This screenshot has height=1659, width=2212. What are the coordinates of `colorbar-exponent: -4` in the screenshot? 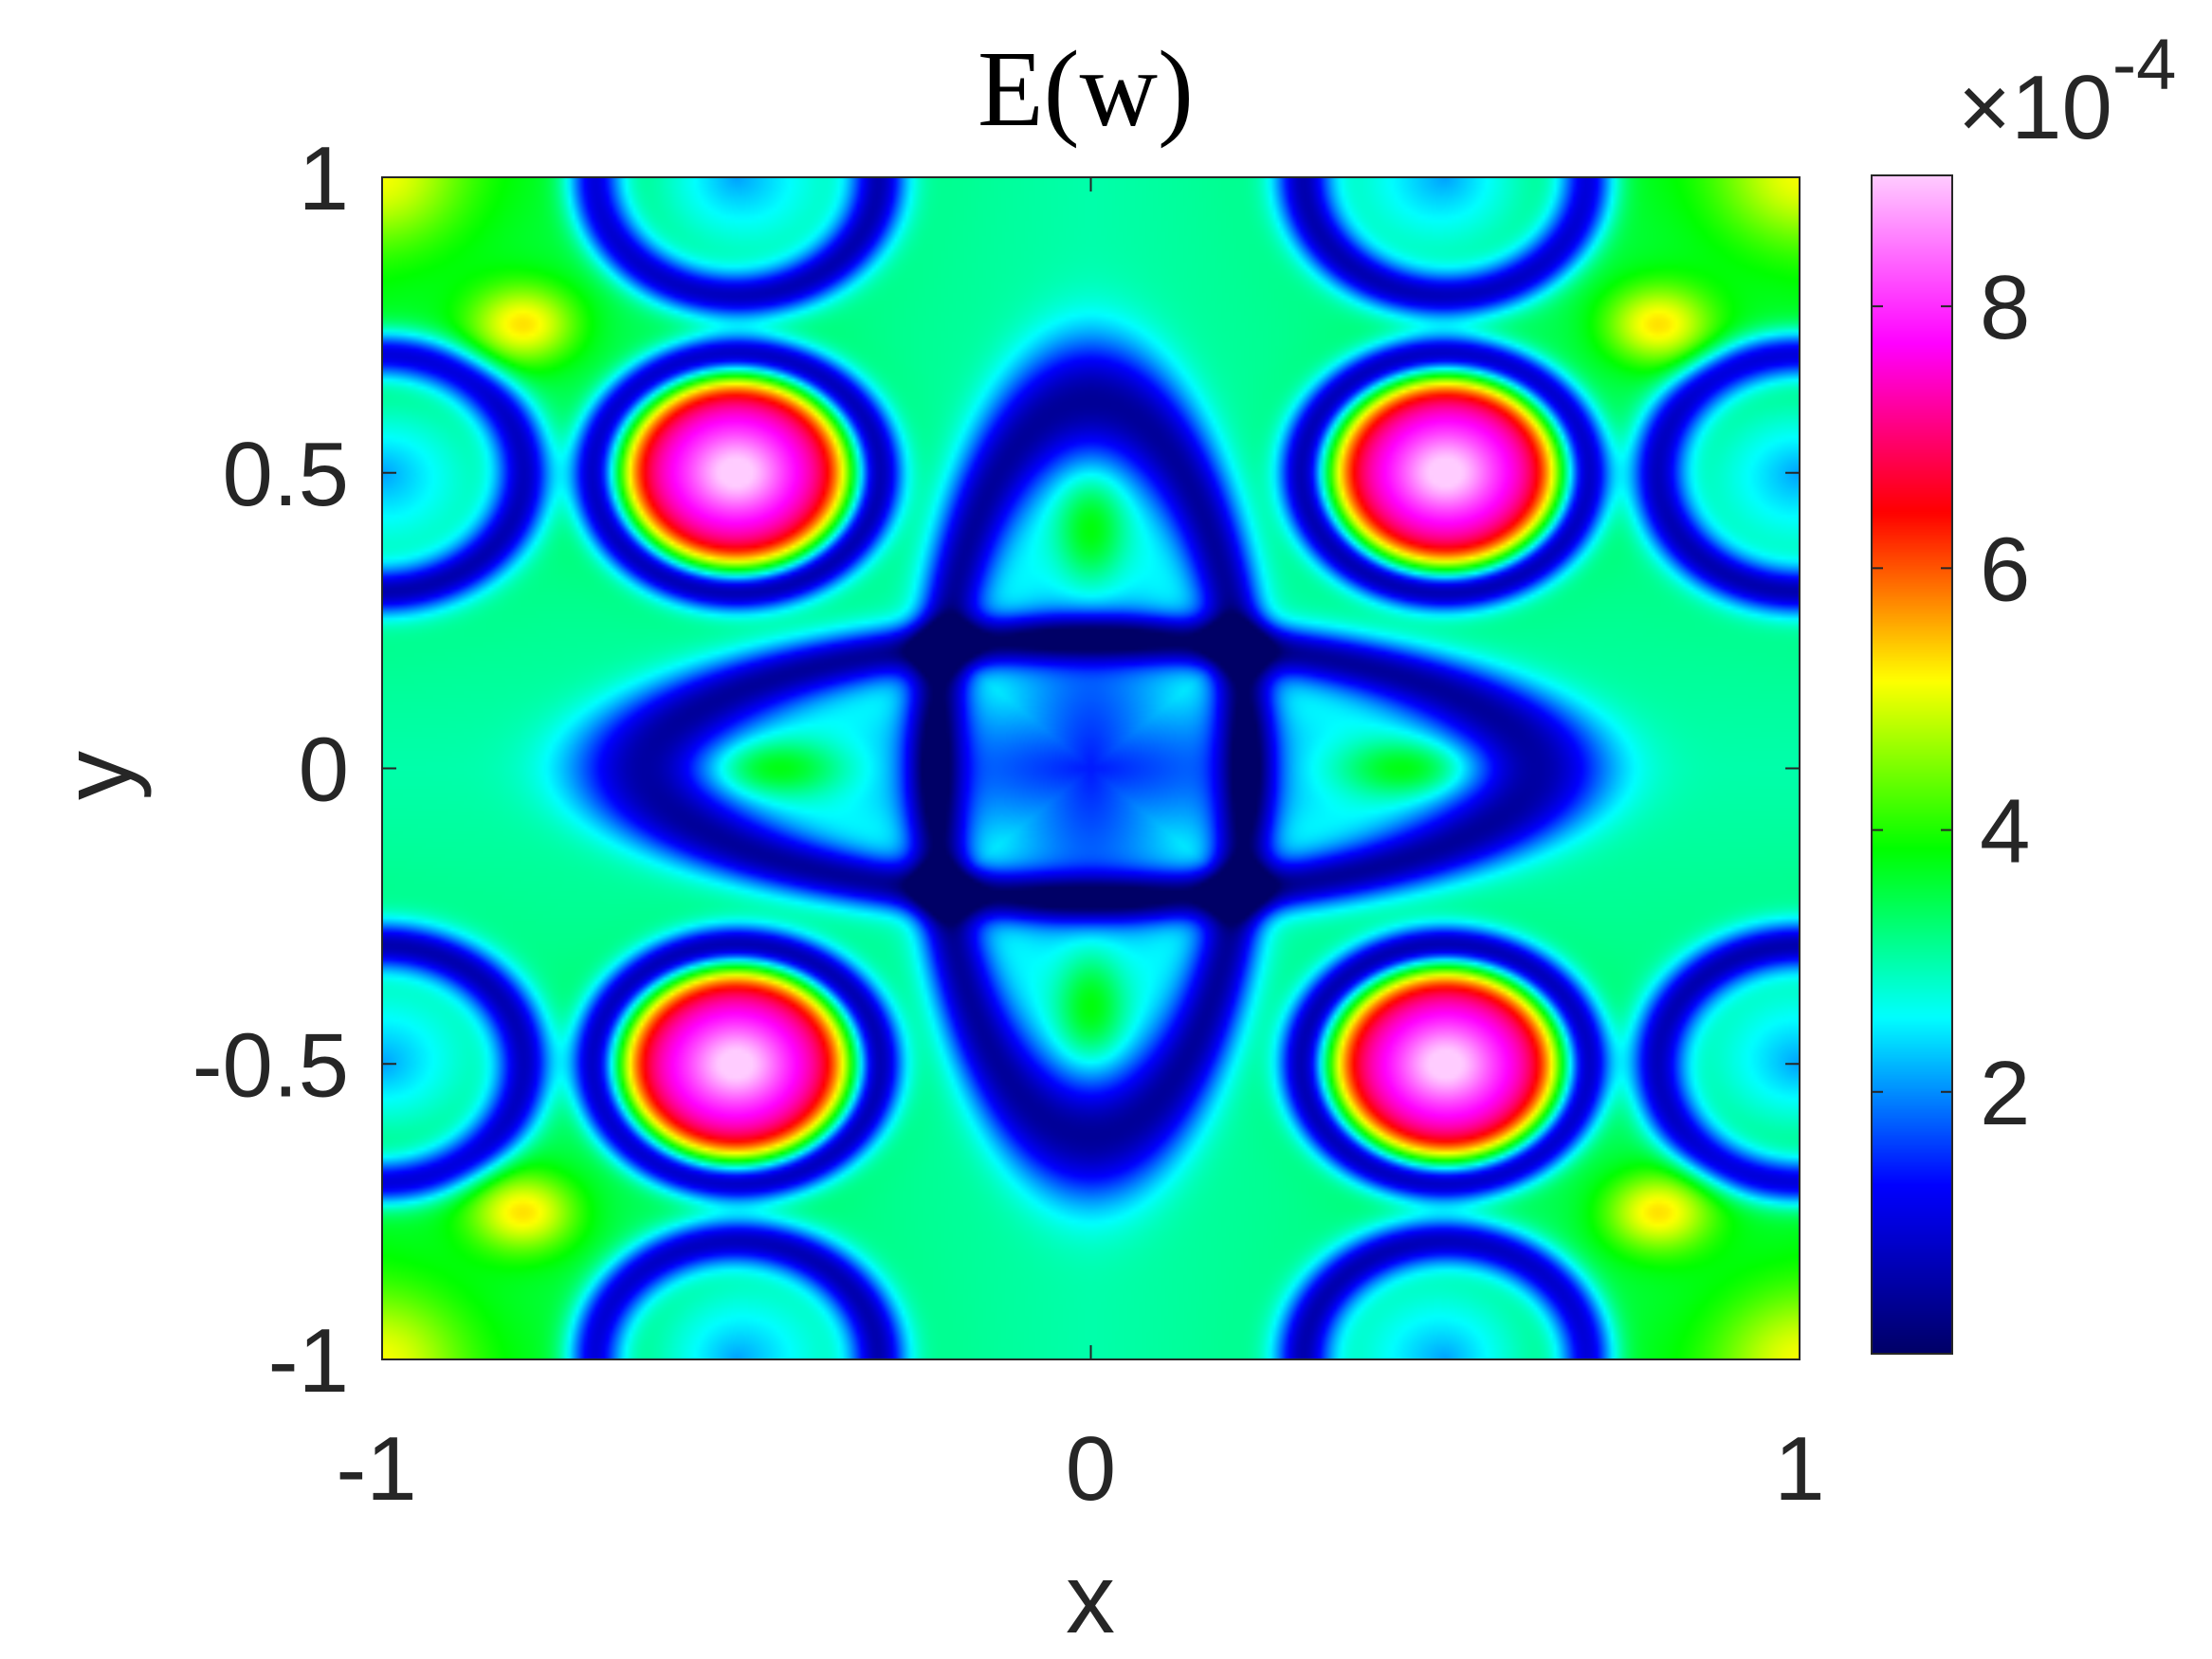 It's located at (2144, 65).